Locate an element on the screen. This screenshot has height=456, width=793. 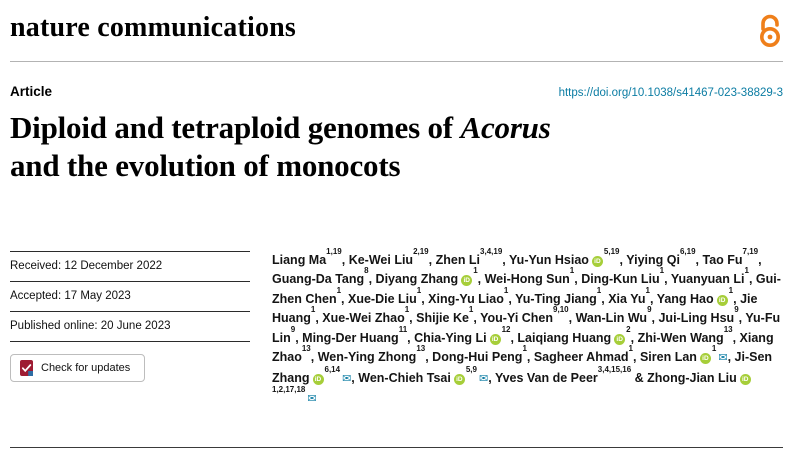
author-name: Wan-Lin Wu9 is located at coordinates (613, 315).